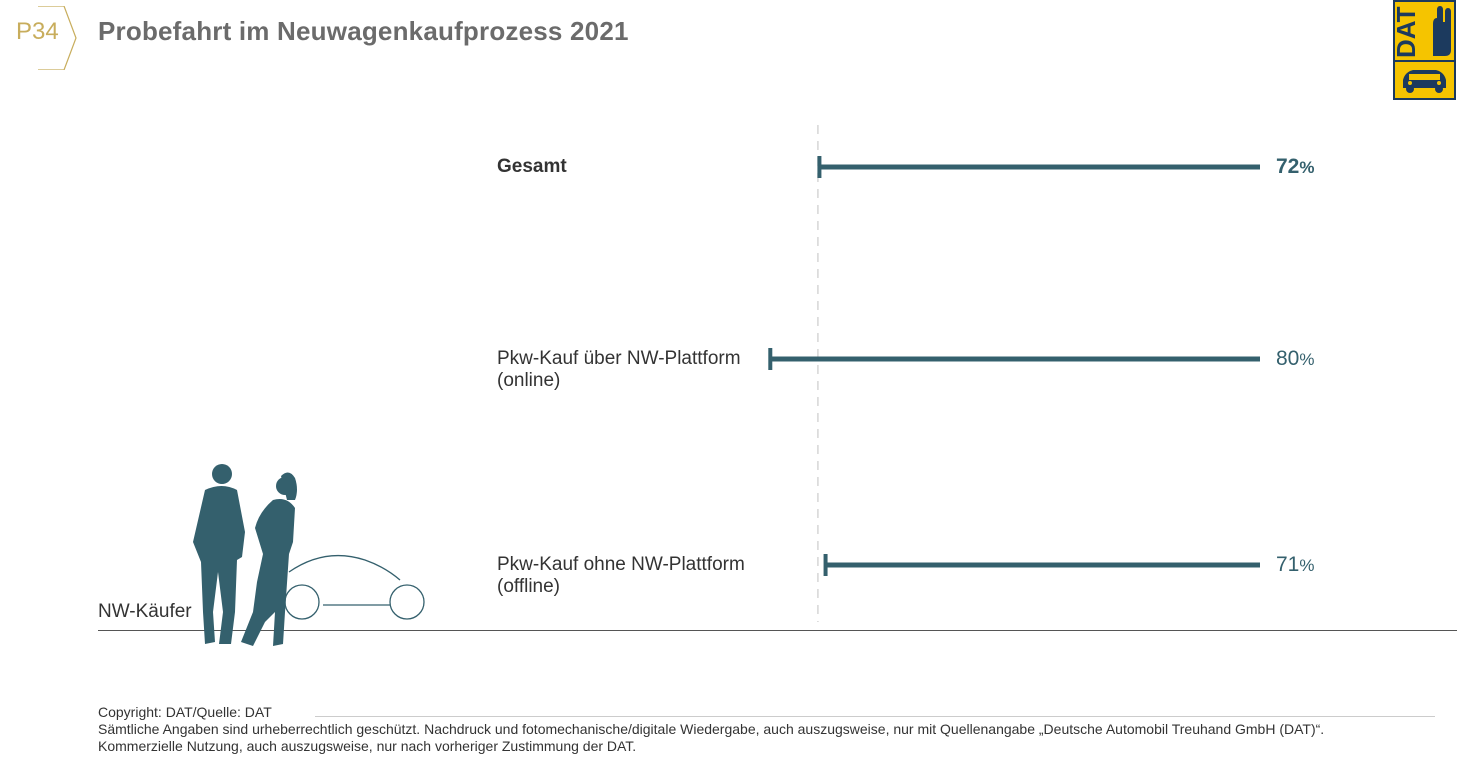  What do you see at coordinates (1288, 564) in the screenshot?
I see `value-number: 71` at bounding box center [1288, 564].